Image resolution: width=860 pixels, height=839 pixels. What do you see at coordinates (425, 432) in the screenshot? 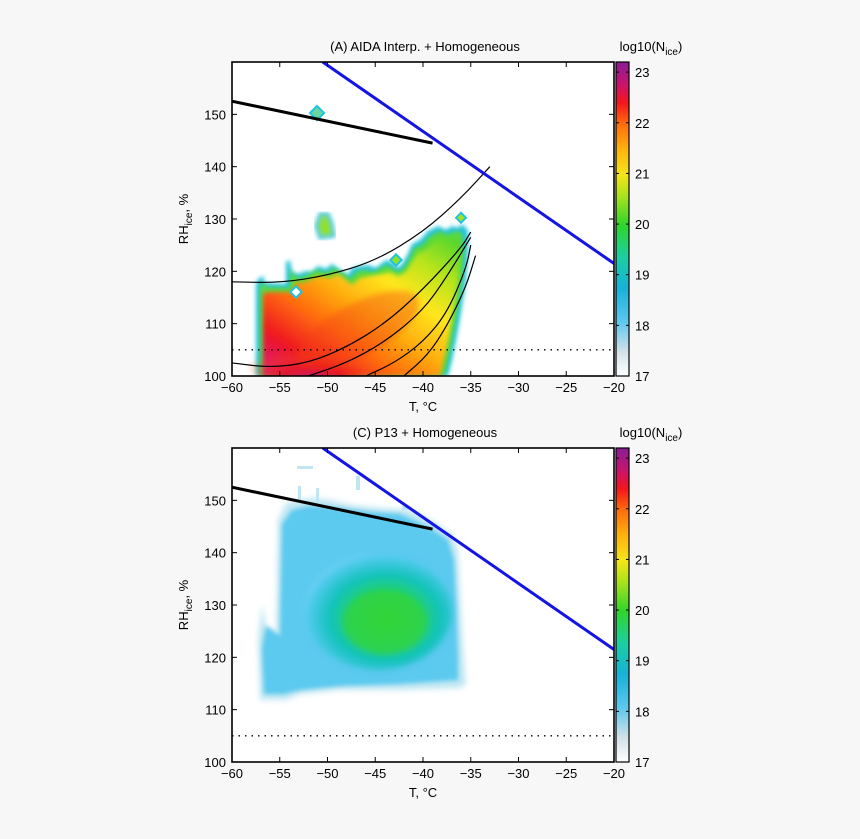
I see `chart-title: (C) P13 + Homogeneous` at bounding box center [425, 432].